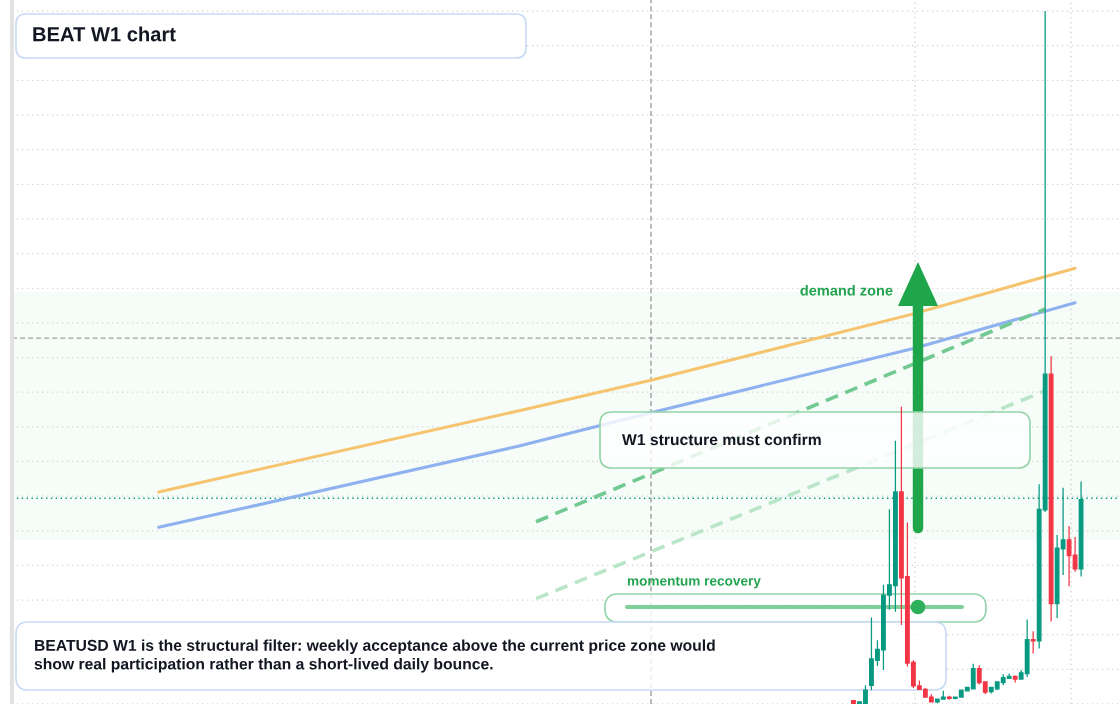 This screenshot has width=1120, height=704. I want to click on annotation: momentum recovery, so click(694, 582).